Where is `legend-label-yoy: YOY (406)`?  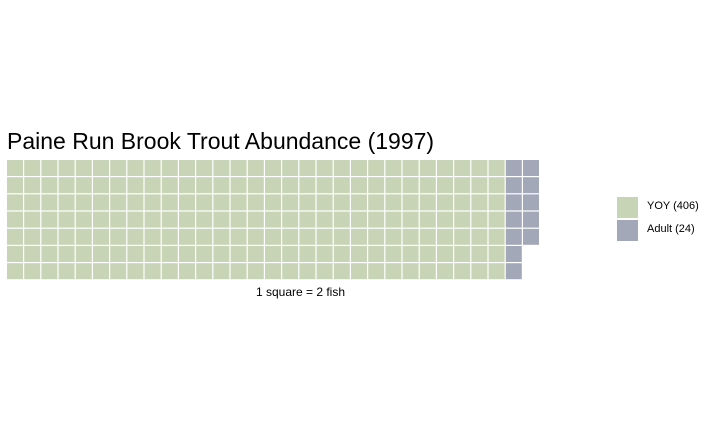 legend-label-yoy: YOY (406) is located at coordinates (673, 206).